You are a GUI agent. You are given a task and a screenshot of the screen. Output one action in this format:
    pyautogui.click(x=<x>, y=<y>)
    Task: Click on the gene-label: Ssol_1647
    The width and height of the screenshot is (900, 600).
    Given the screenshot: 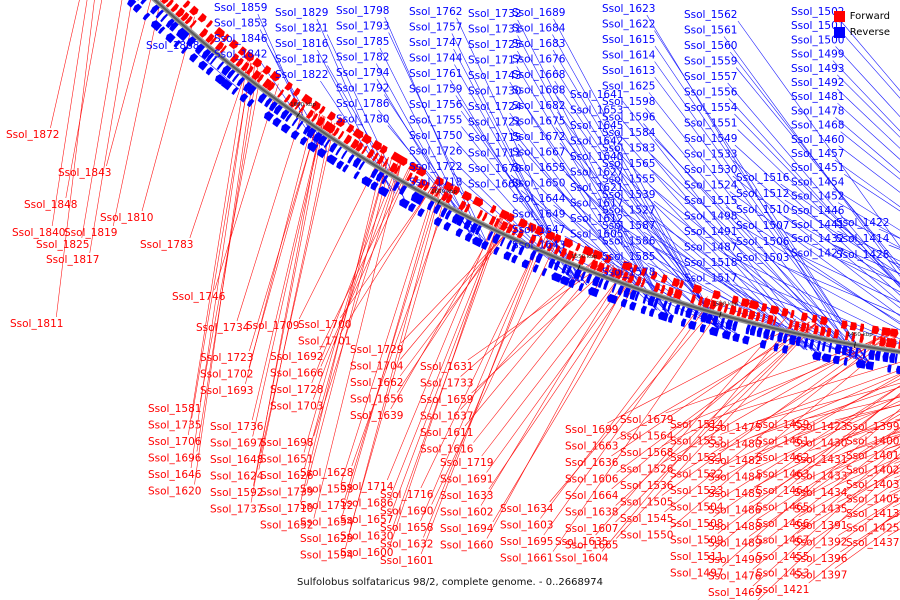 What is the action you would take?
    pyautogui.click(x=538, y=230)
    